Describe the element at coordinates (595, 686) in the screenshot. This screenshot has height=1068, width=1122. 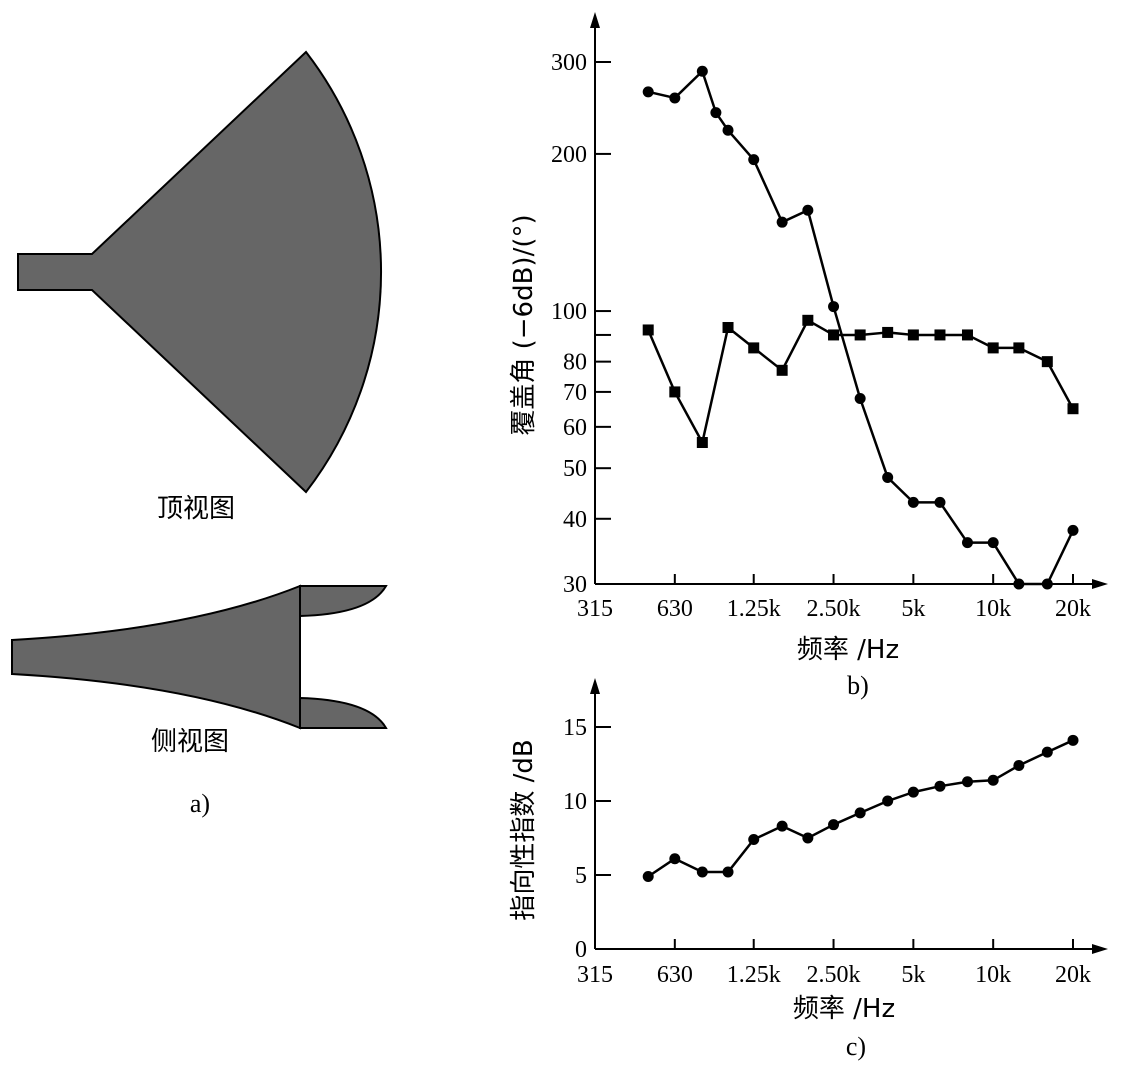
I see `chart-c-y-axis-arrow` at that location.